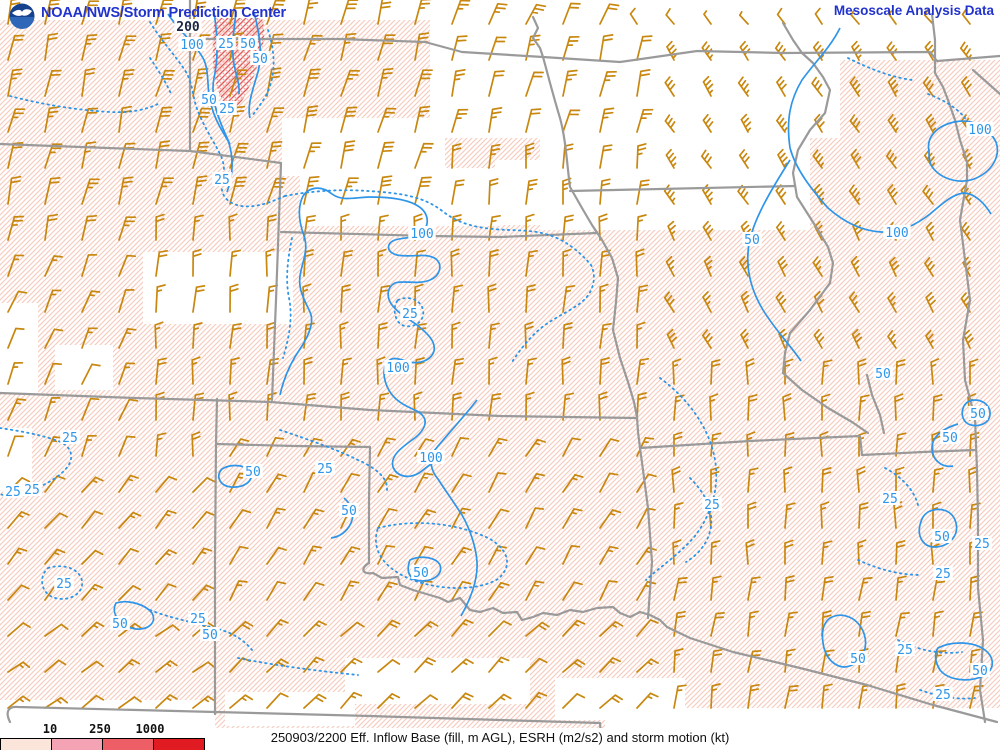 This screenshot has height=750, width=1000. Describe the element at coordinates (958, 368) in the screenshot. I see `border-mississippi-river` at that location.